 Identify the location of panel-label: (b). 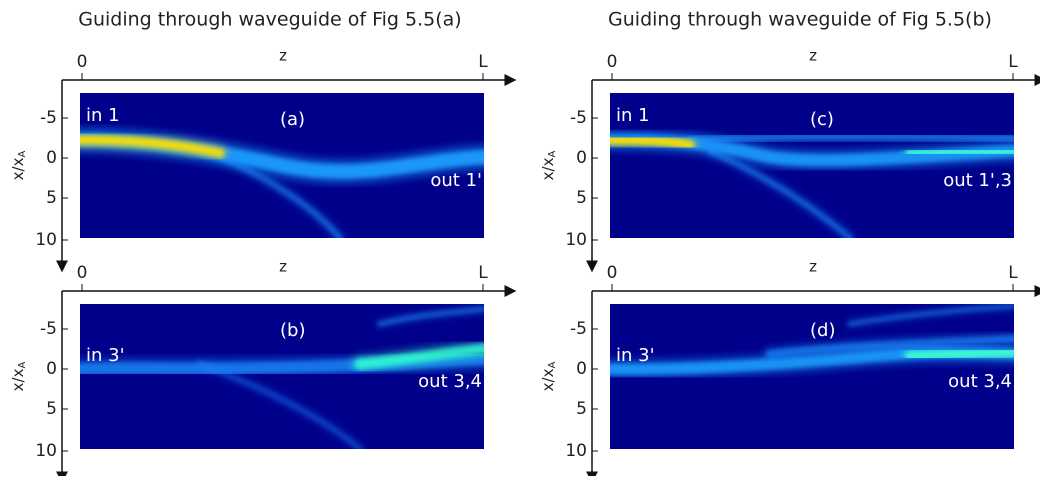
(292, 330).